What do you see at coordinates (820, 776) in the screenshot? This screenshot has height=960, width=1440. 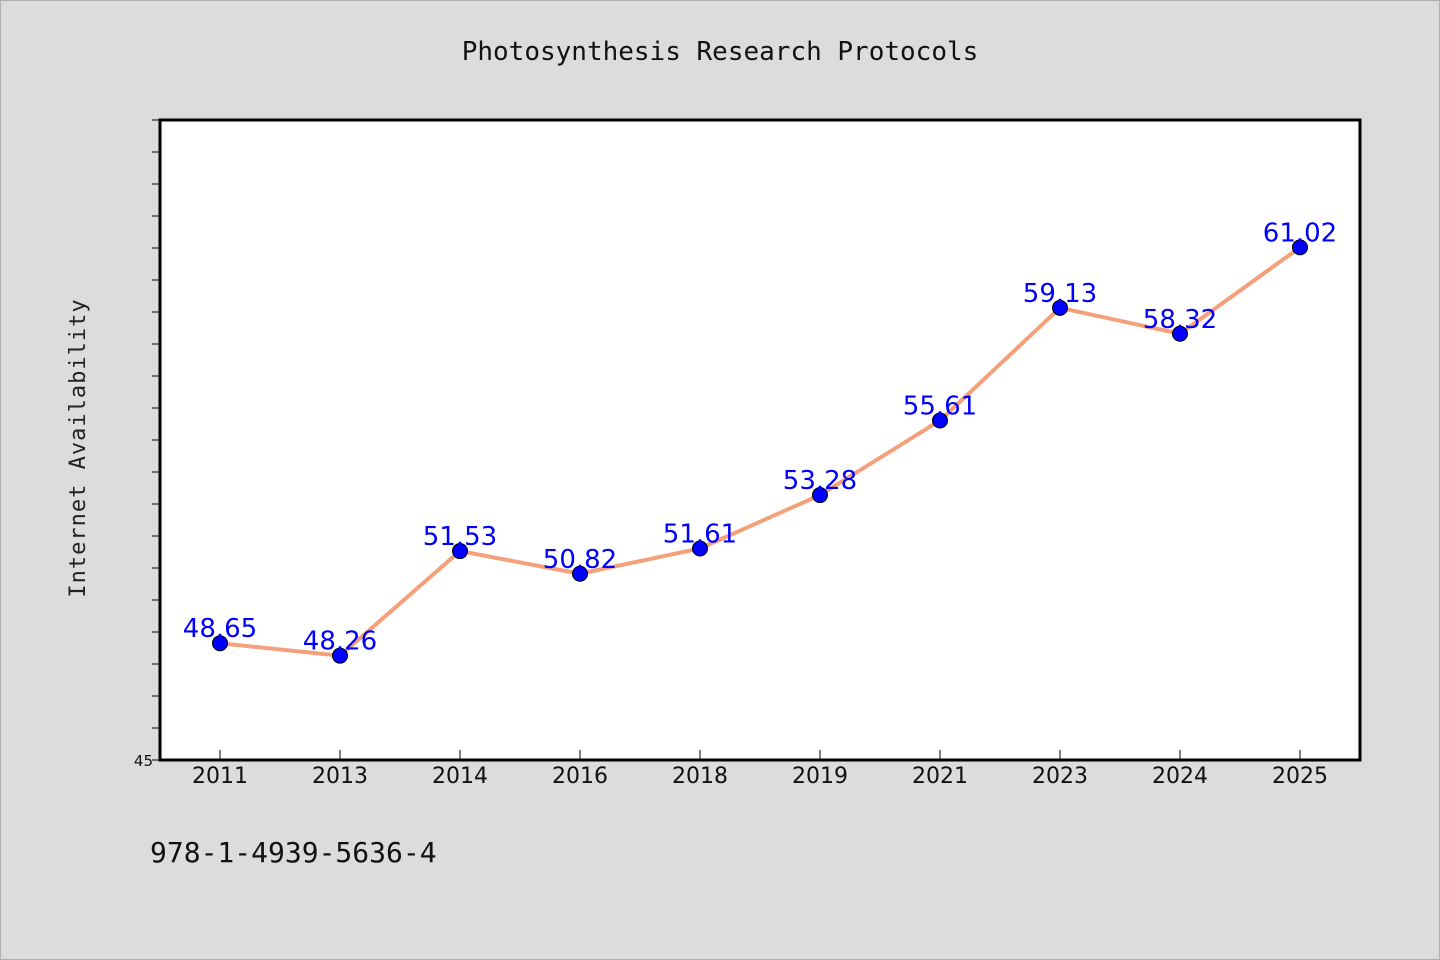 I see `x-tick-label-2019: 2019` at bounding box center [820, 776].